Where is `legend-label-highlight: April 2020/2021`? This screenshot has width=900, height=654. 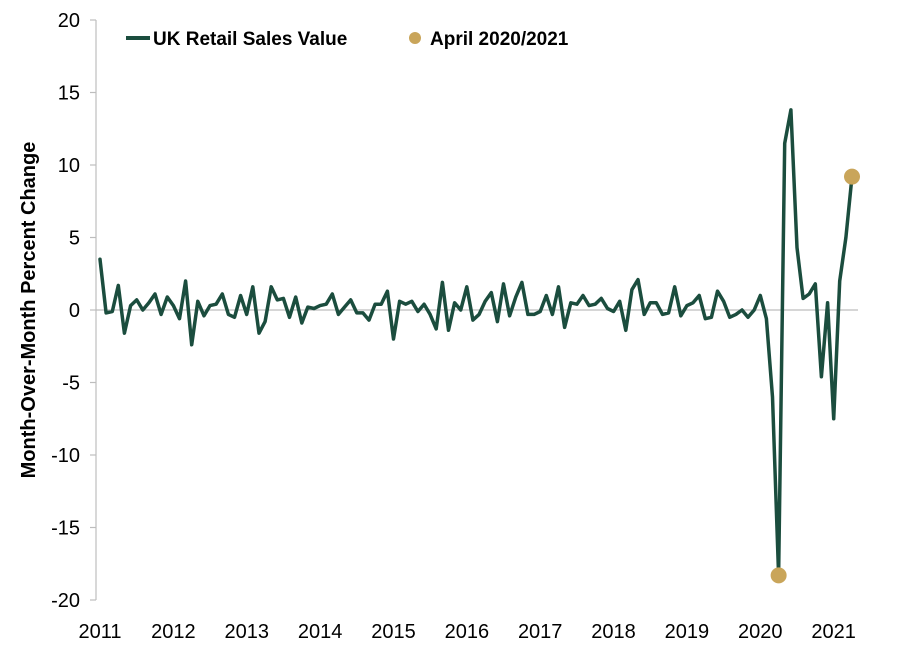 legend-label-highlight: April 2020/2021 is located at coordinates (499, 39).